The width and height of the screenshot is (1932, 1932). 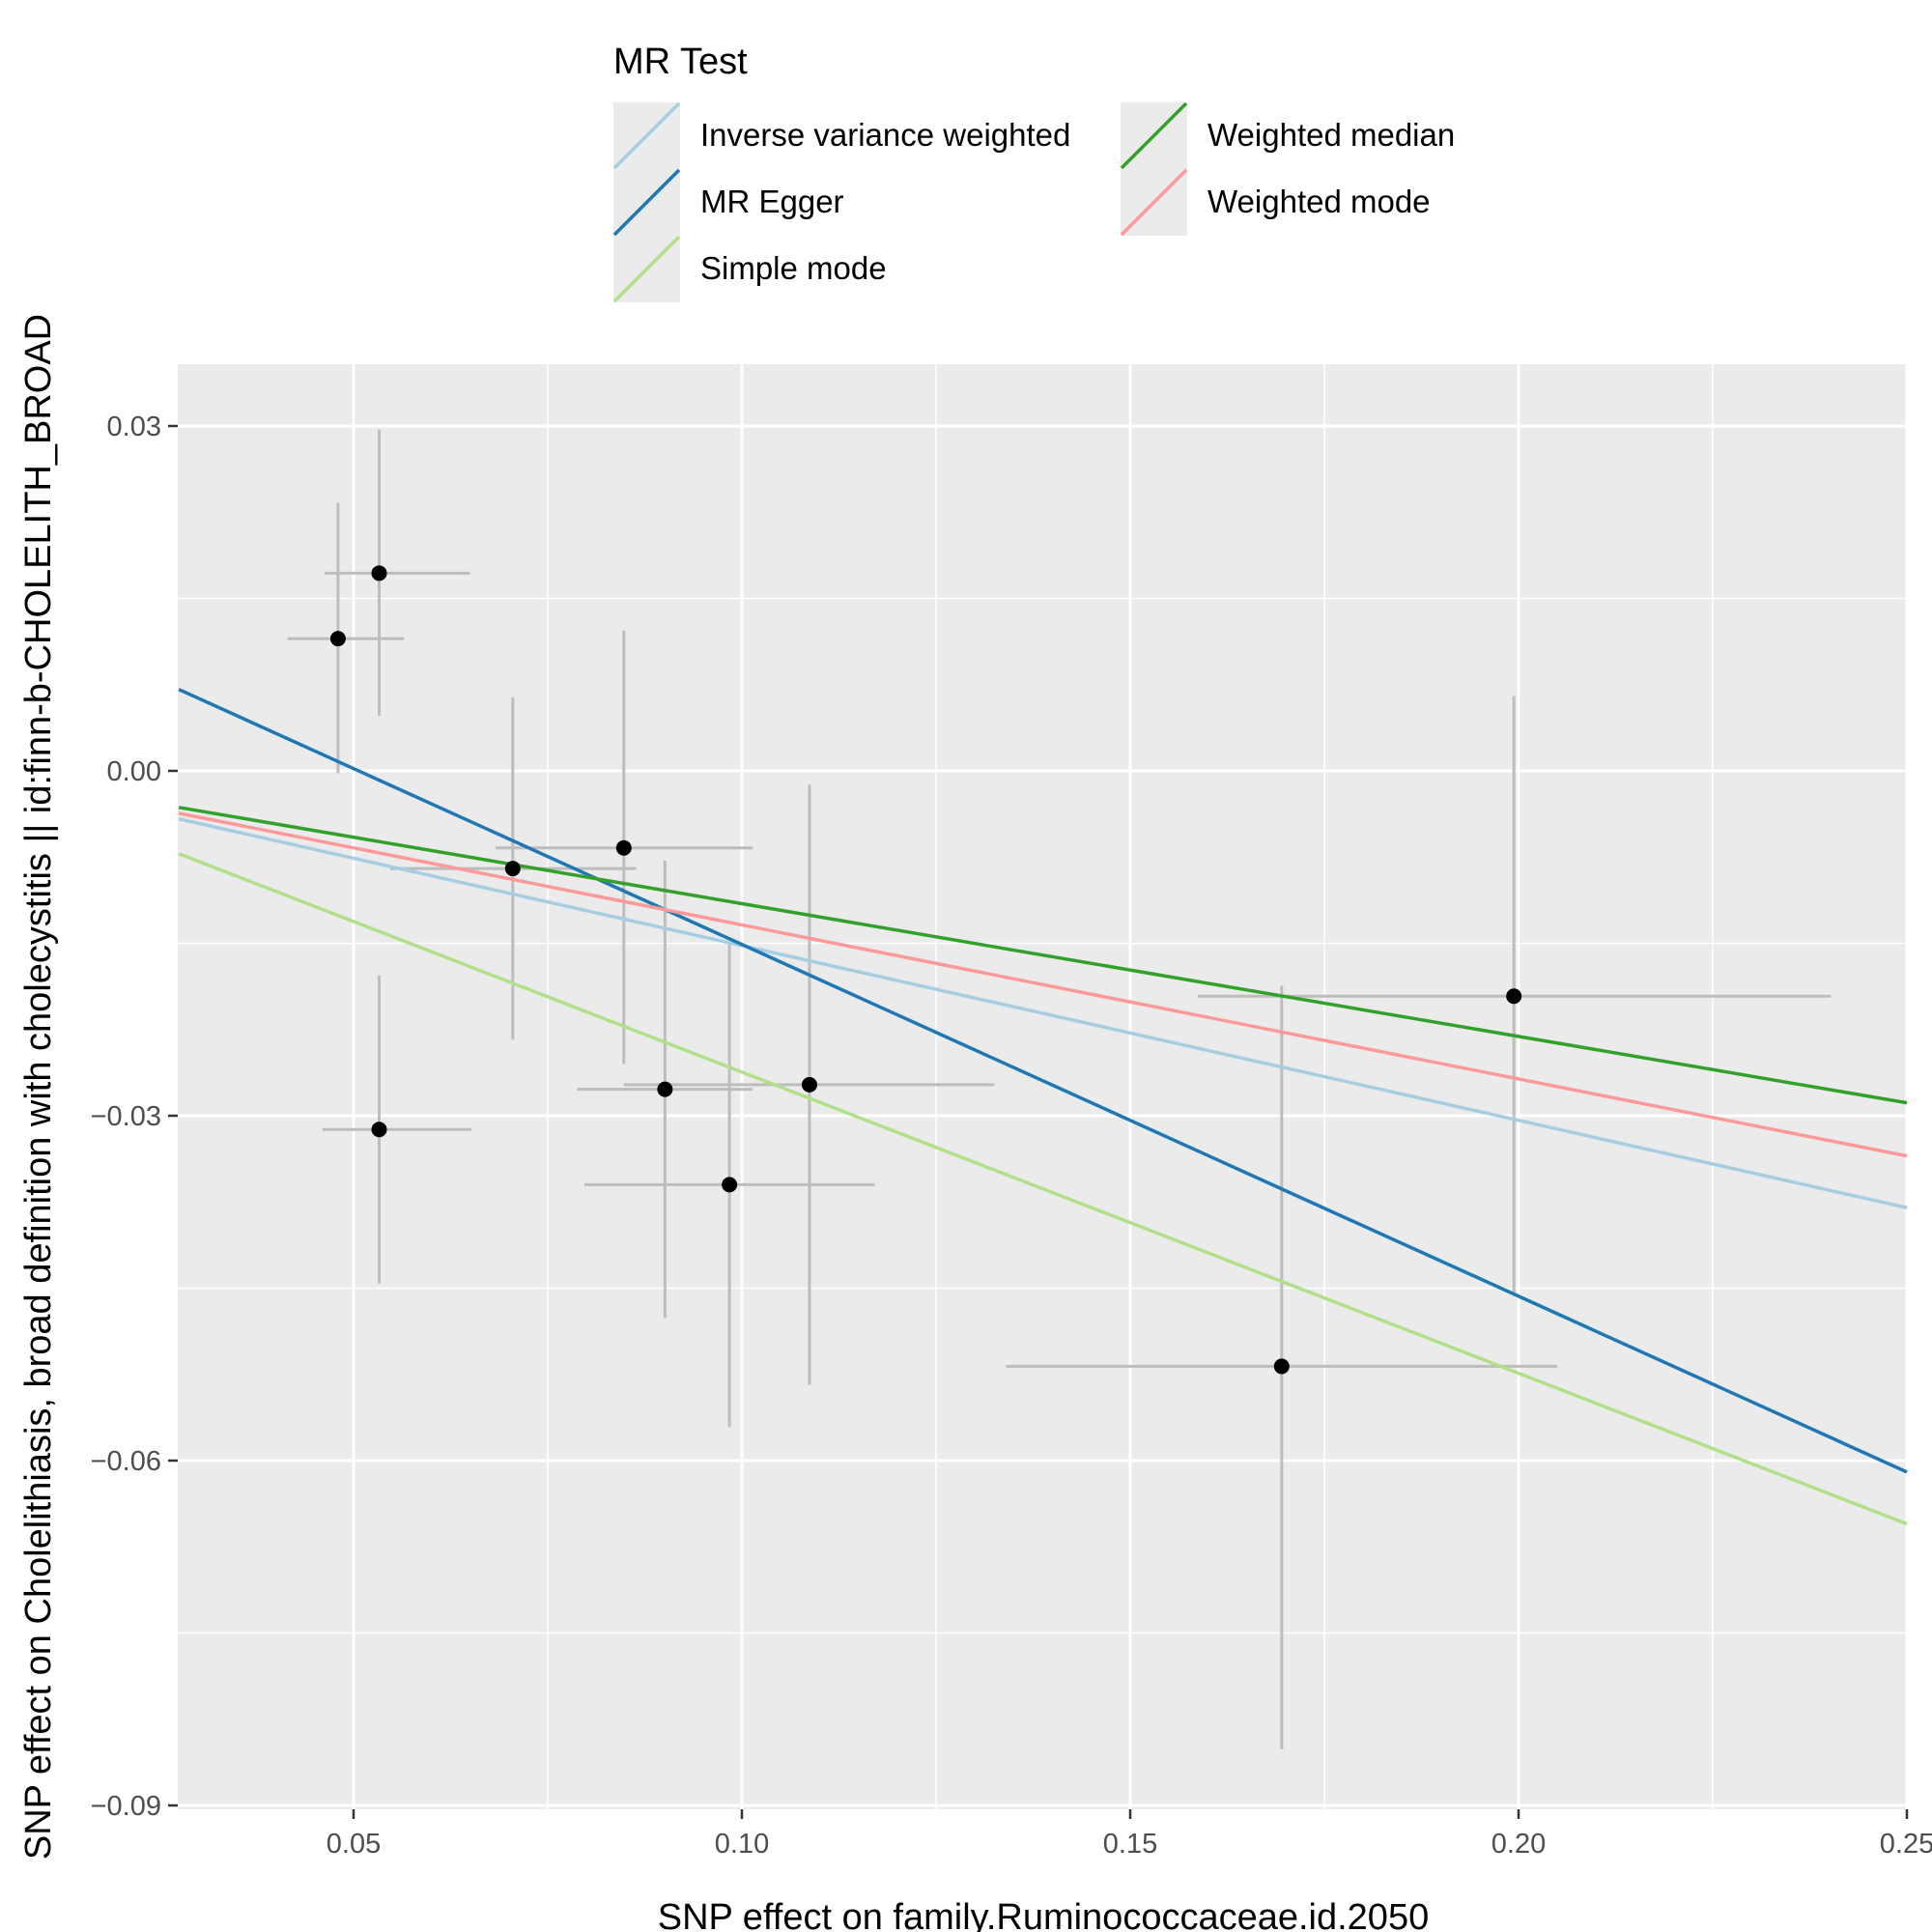 I want to click on x-tick-label: 0.10, so click(x=742, y=1844).